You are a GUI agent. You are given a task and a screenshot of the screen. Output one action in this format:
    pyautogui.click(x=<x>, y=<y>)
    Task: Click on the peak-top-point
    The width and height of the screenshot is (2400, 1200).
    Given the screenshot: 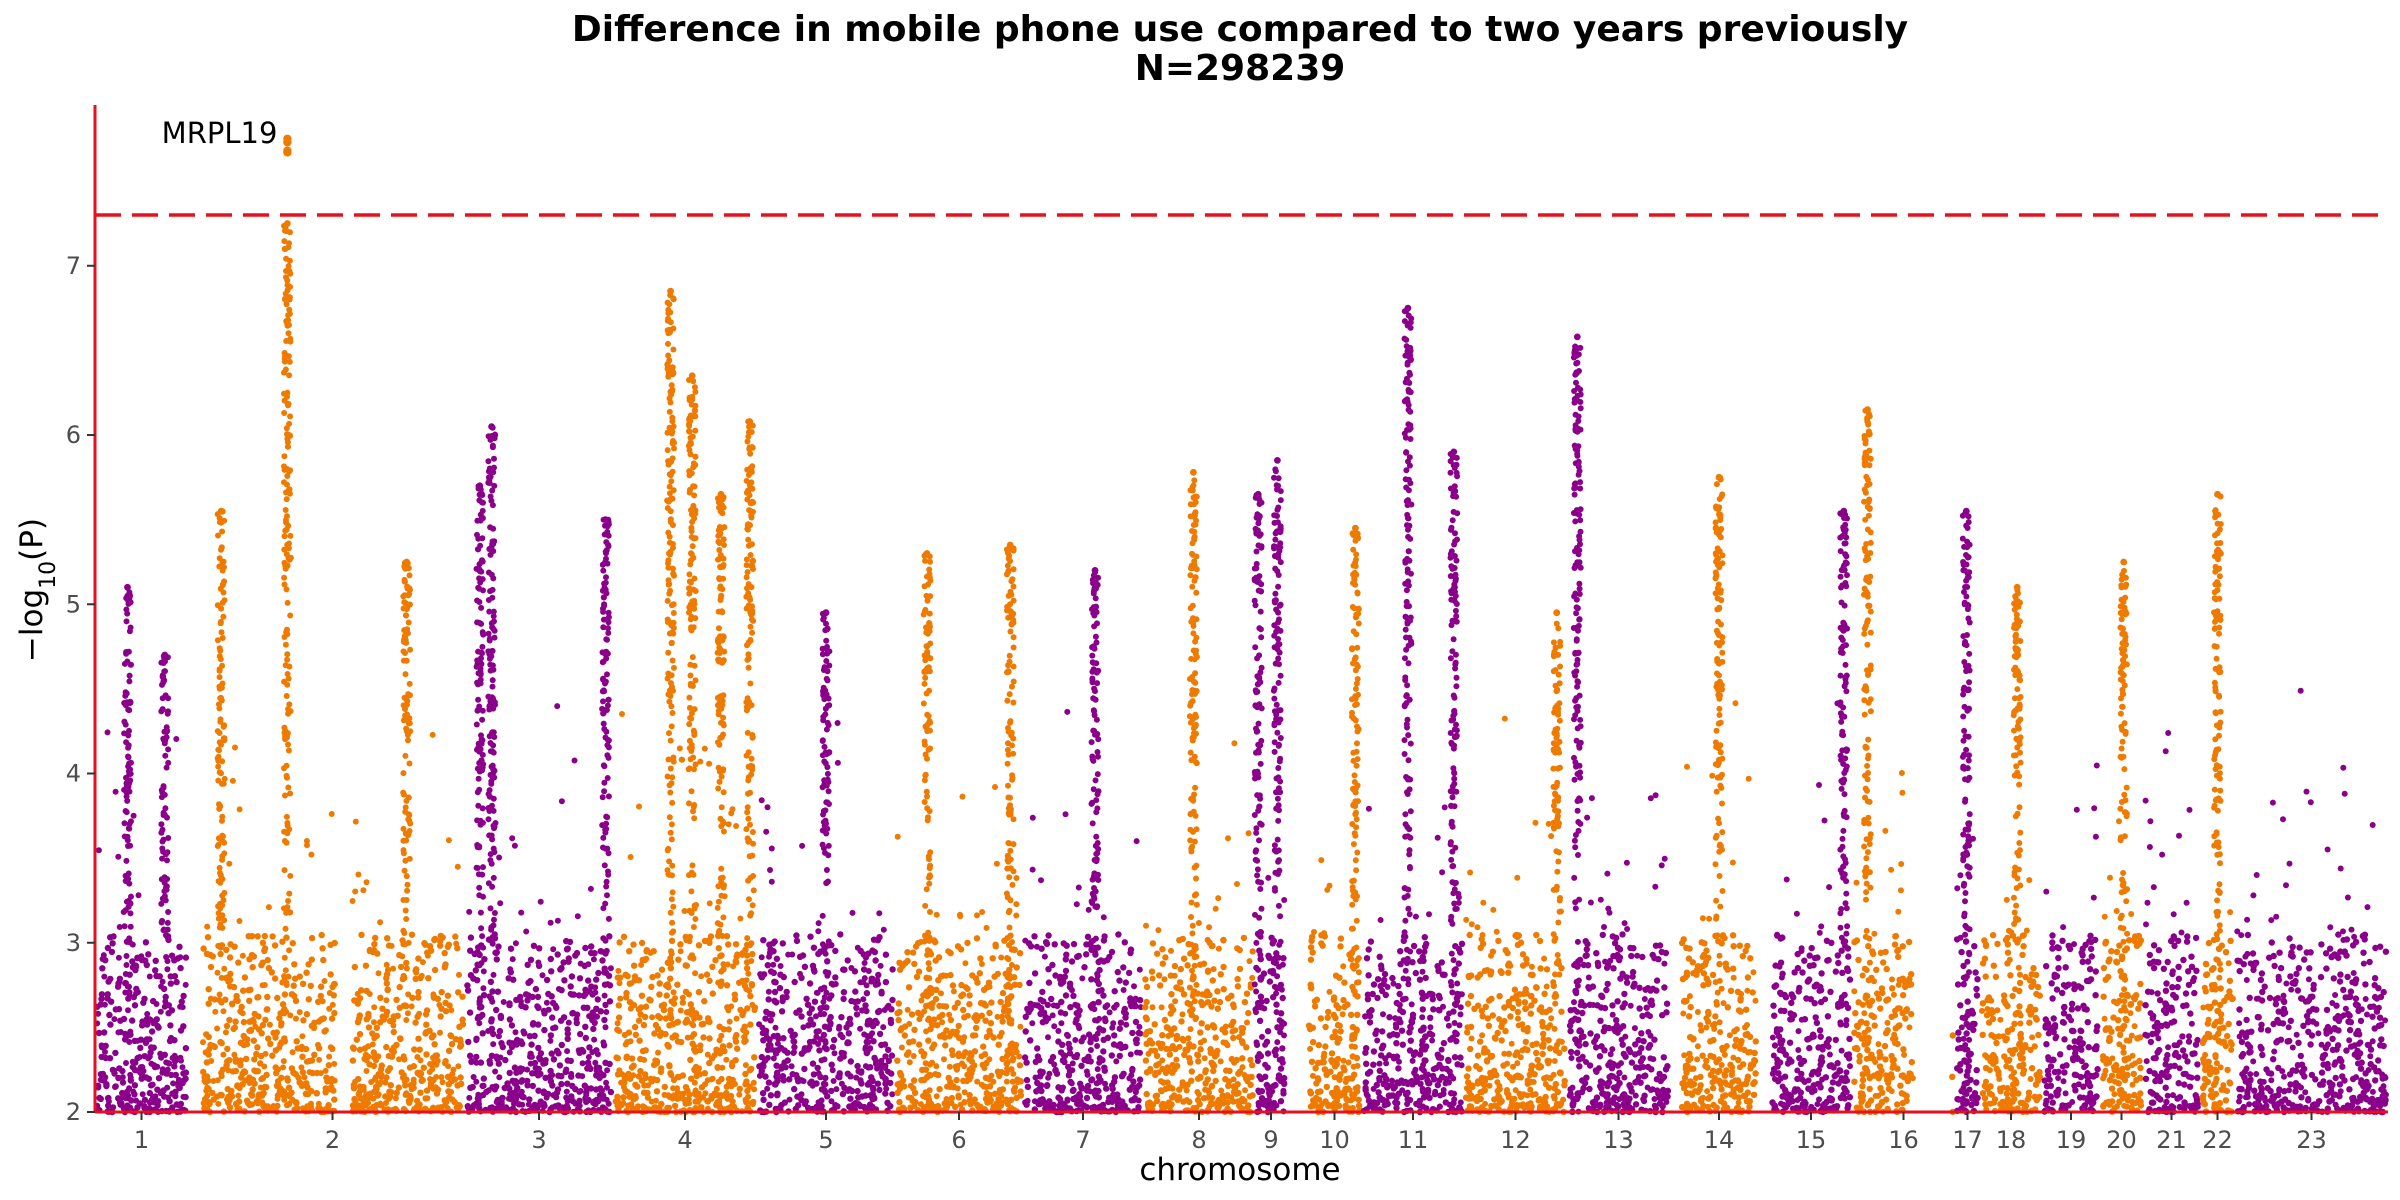 What is the action you would take?
    pyautogui.click(x=480, y=486)
    